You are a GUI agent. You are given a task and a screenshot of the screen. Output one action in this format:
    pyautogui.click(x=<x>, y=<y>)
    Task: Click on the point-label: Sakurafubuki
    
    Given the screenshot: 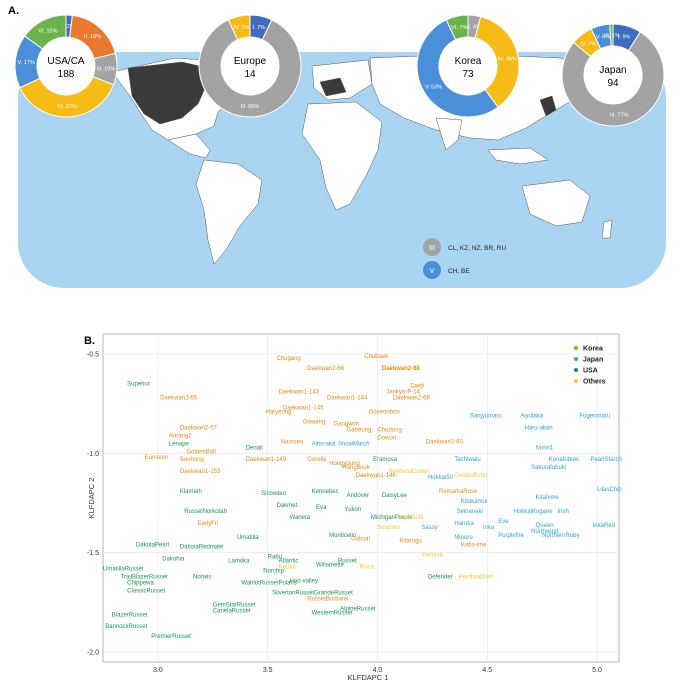 What is the action you would take?
    pyautogui.click(x=548, y=468)
    